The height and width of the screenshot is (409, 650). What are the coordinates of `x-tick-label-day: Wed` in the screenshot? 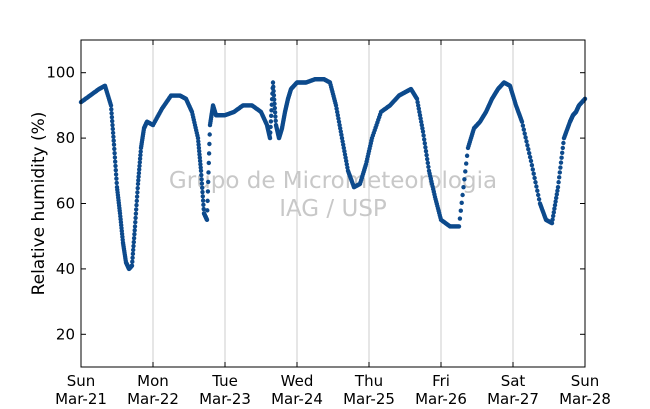 It's located at (297, 381).